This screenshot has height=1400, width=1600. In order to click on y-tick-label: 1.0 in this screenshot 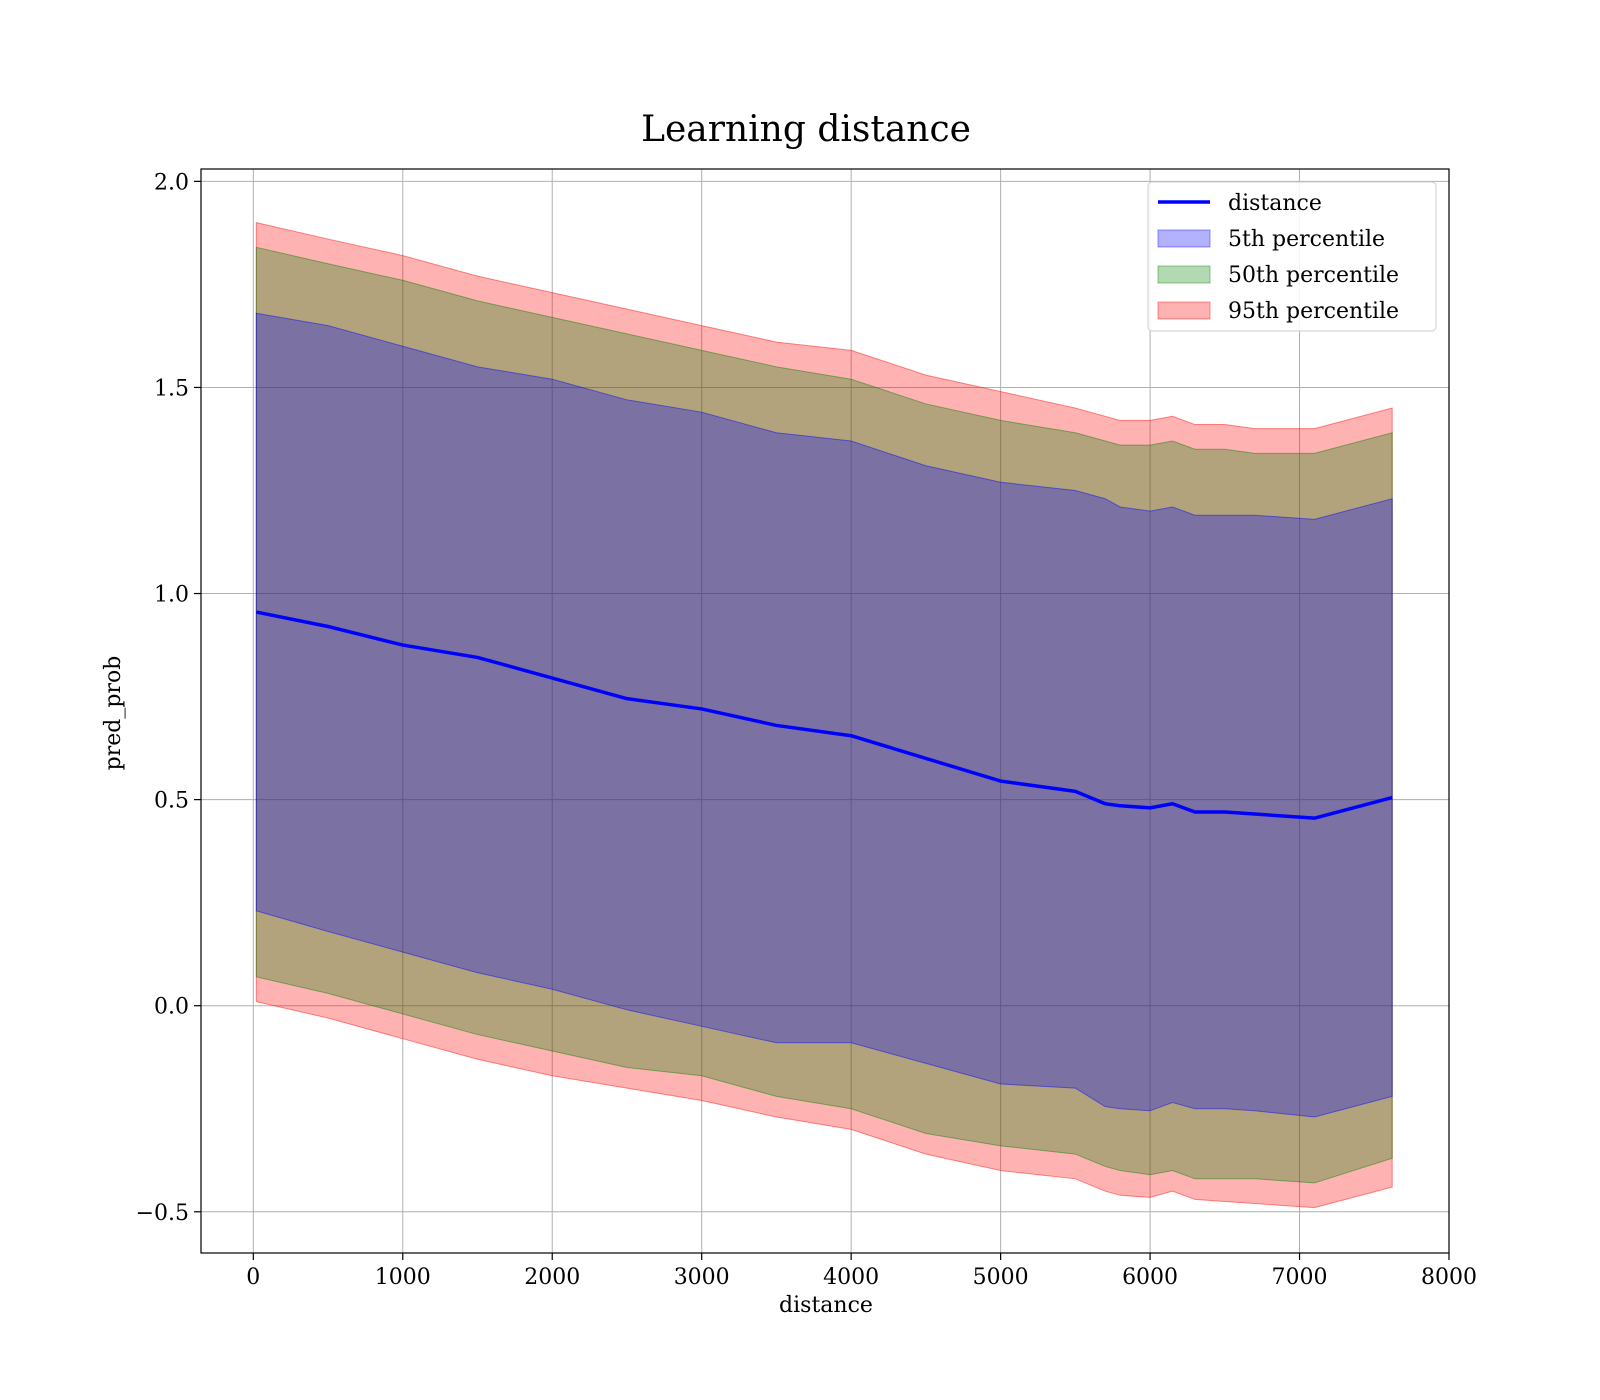, I will do `click(171, 595)`.